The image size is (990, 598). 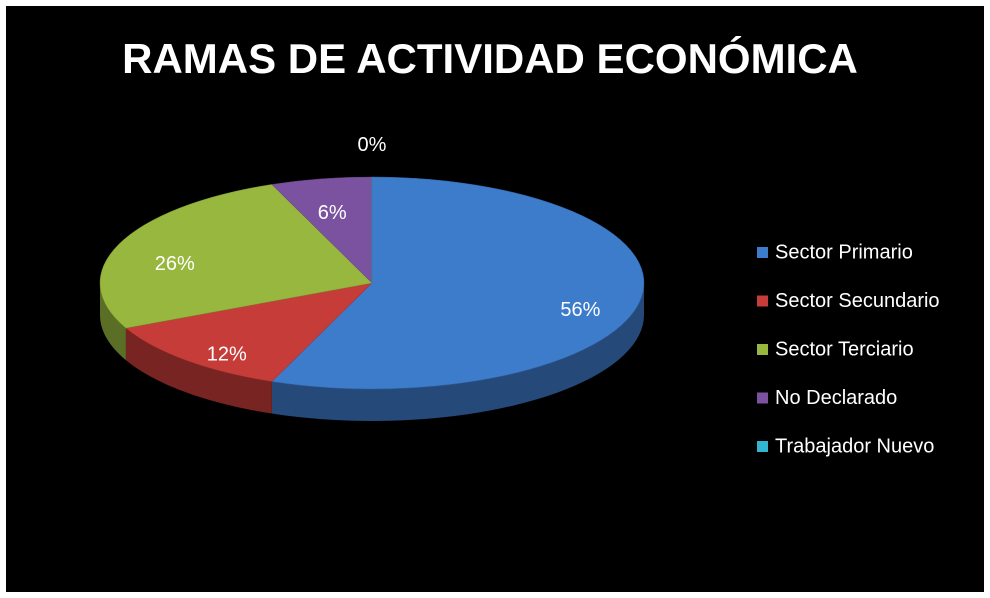 I want to click on legend-label: No Declarado, so click(x=836, y=398).